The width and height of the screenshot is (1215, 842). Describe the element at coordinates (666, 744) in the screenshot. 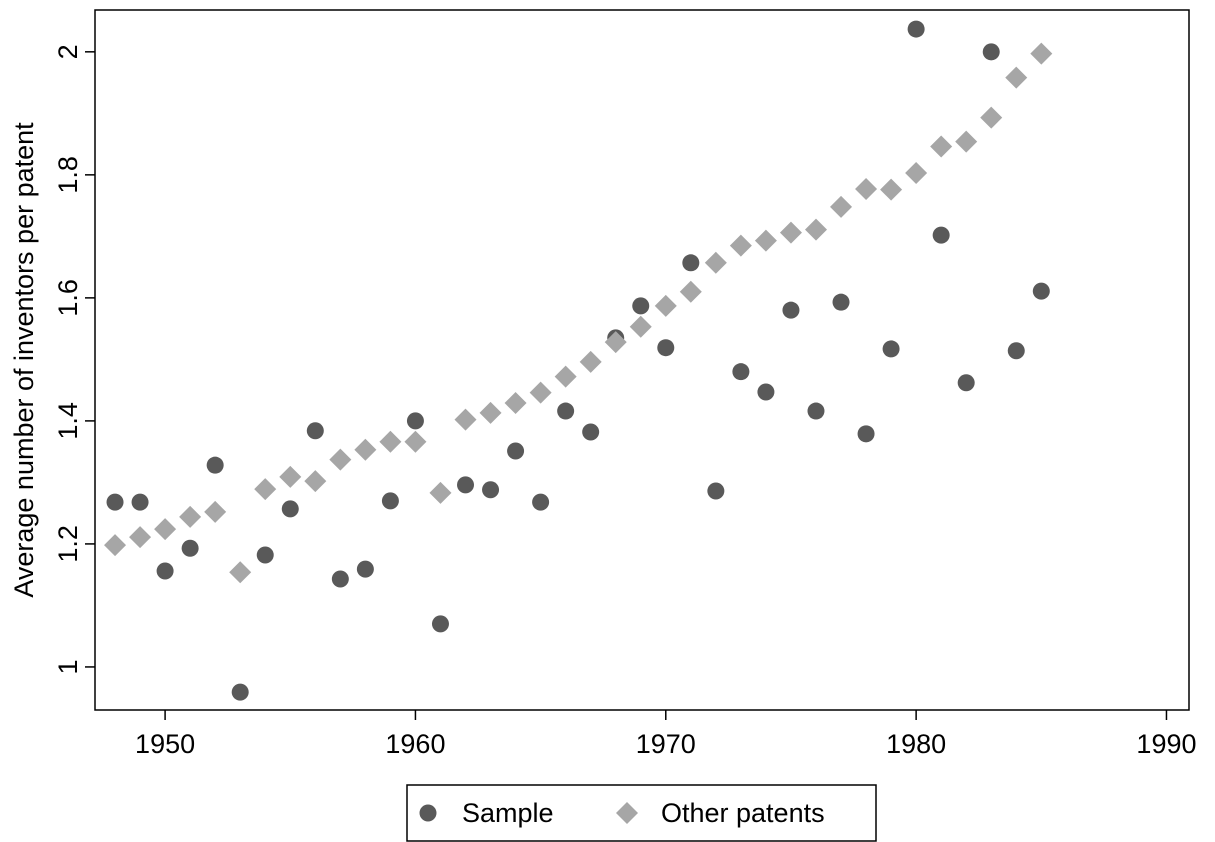

I see `x-tick-label: 1970` at that location.